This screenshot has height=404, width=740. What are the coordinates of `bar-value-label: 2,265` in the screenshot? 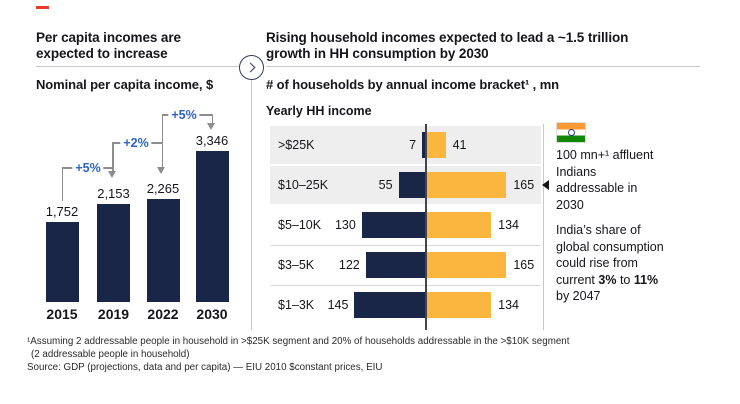 It's located at (163, 189).